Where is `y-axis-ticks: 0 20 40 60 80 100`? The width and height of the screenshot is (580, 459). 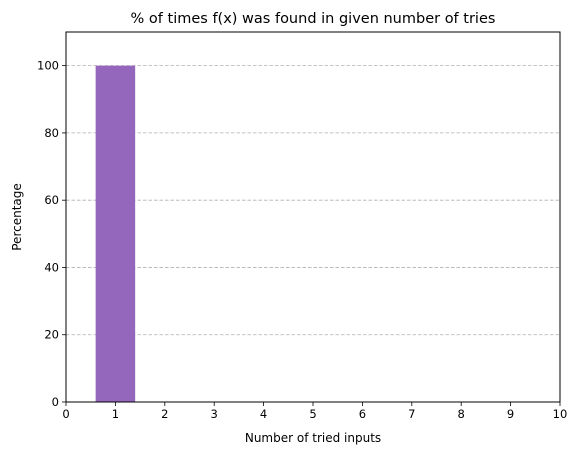 y-axis-ticks: 0 20 40 60 80 100 is located at coordinates (51, 234).